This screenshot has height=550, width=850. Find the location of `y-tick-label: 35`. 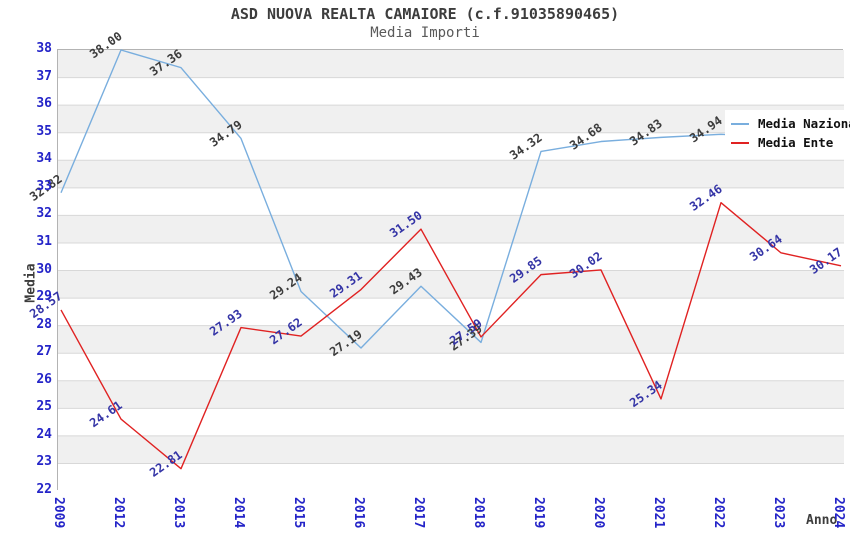

y-tick-label: 35 is located at coordinates (44, 131).